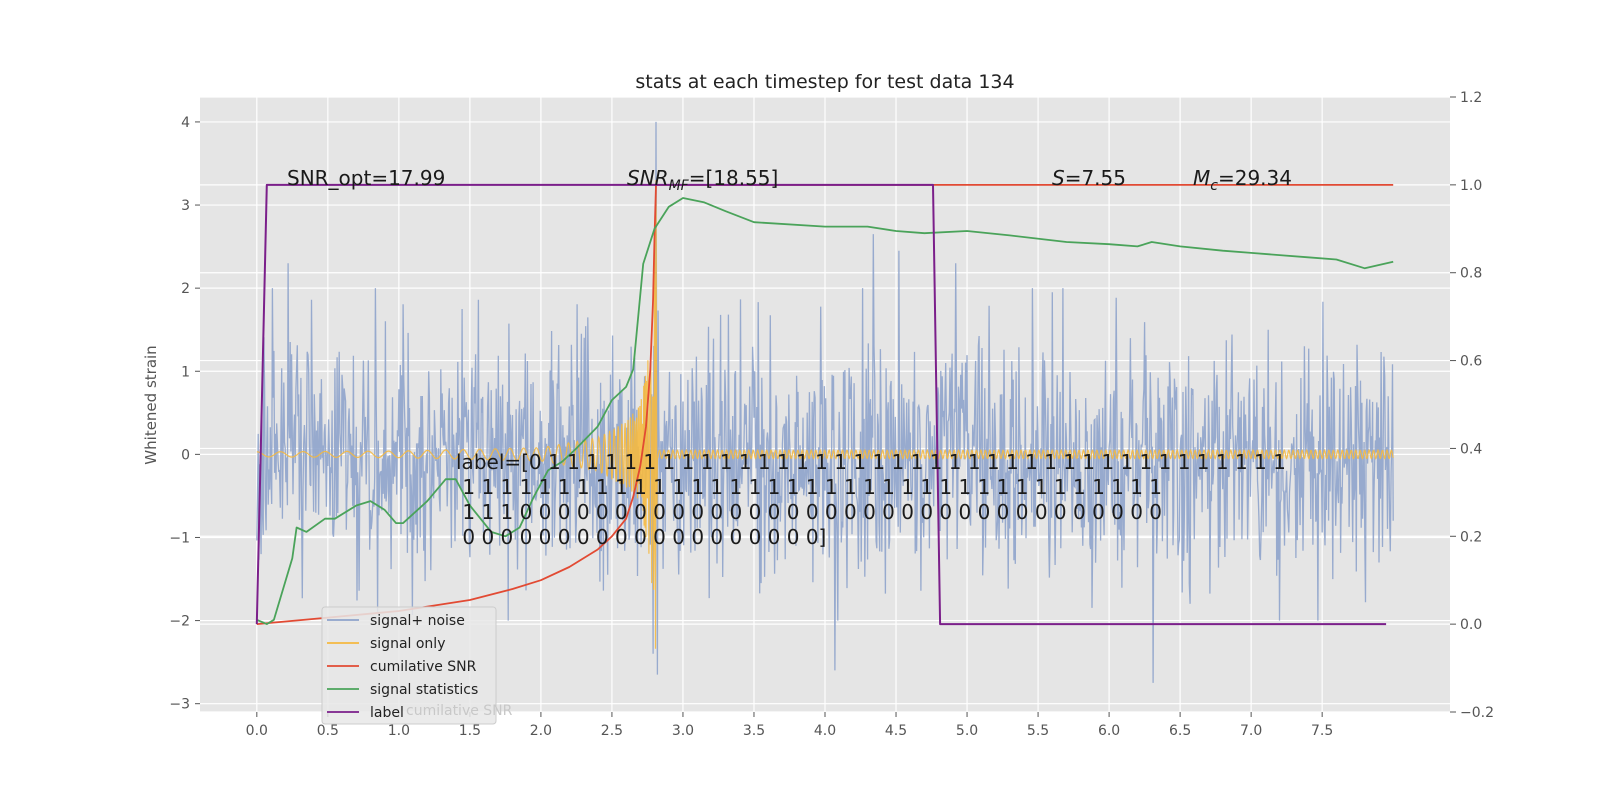  Describe the element at coordinates (179, 538) in the screenshot. I see `y-tick-label: −1` at that location.